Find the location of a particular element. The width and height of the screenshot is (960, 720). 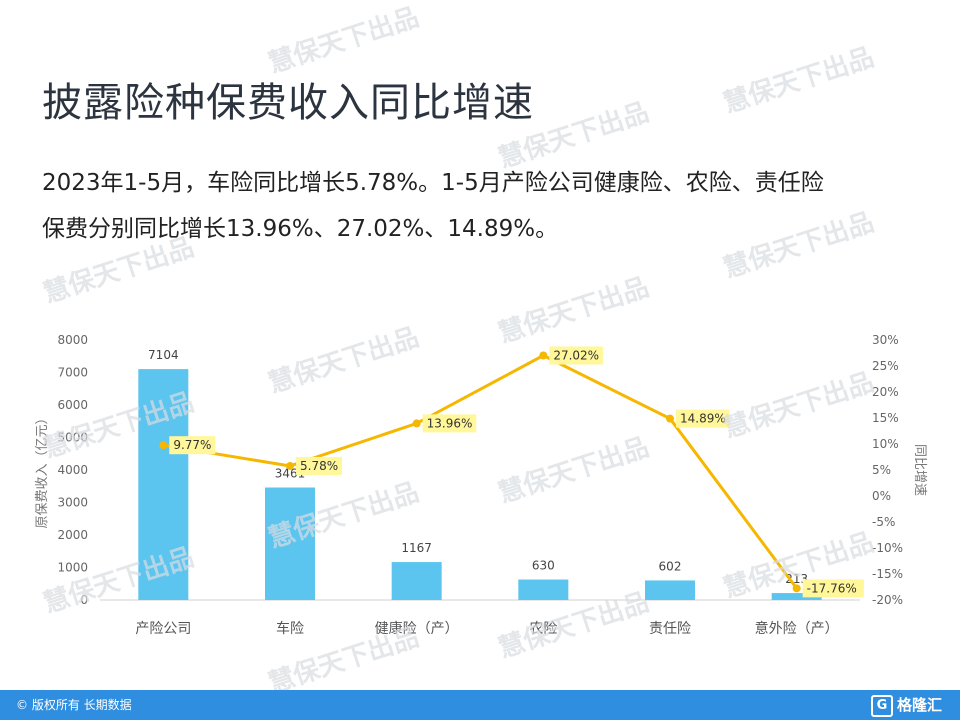

bar-value-label: 630 is located at coordinates (543, 566).